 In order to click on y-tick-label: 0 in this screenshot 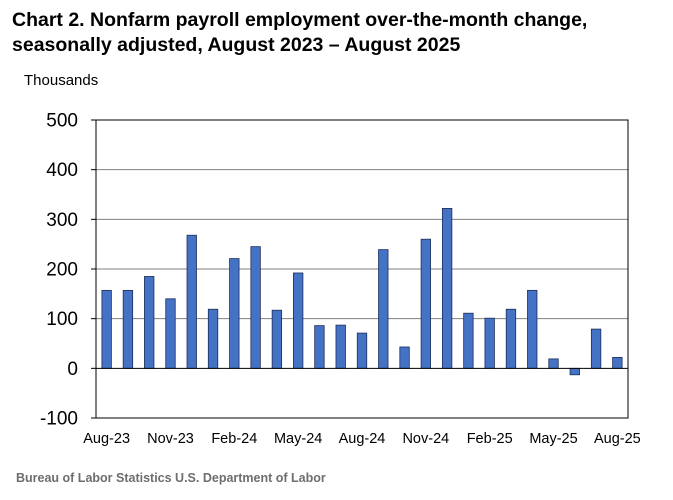, I will do `click(72, 369)`.